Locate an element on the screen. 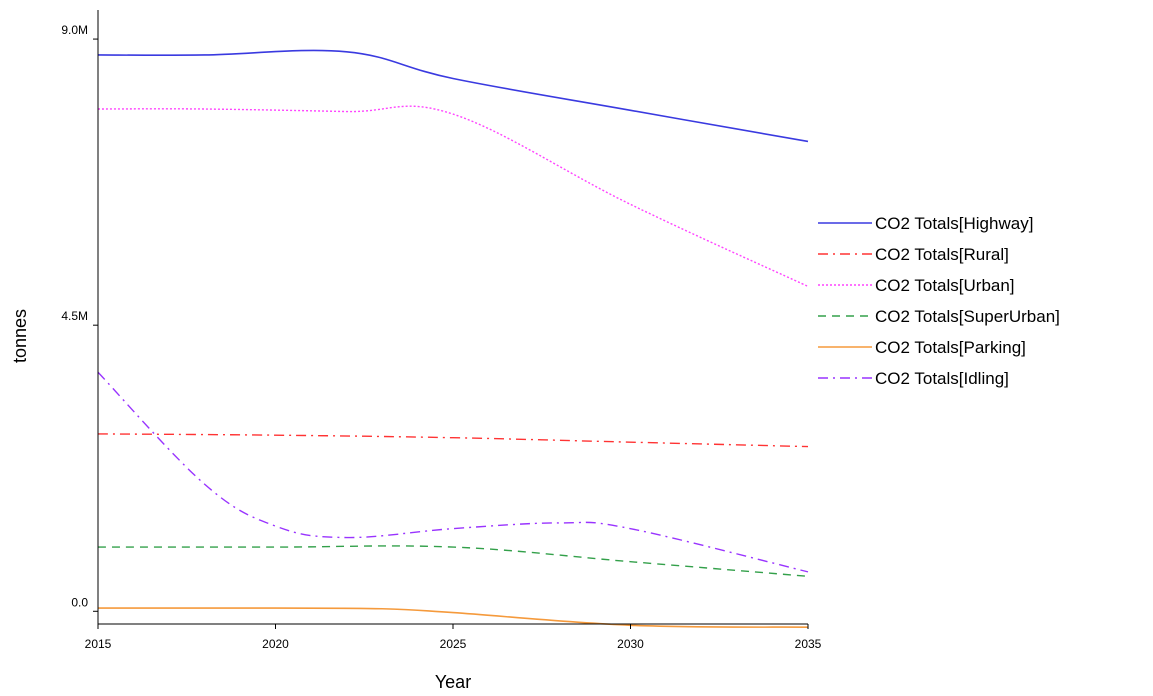  legend-item-urban: CO2 Totals[Urban] is located at coordinates (916, 285).